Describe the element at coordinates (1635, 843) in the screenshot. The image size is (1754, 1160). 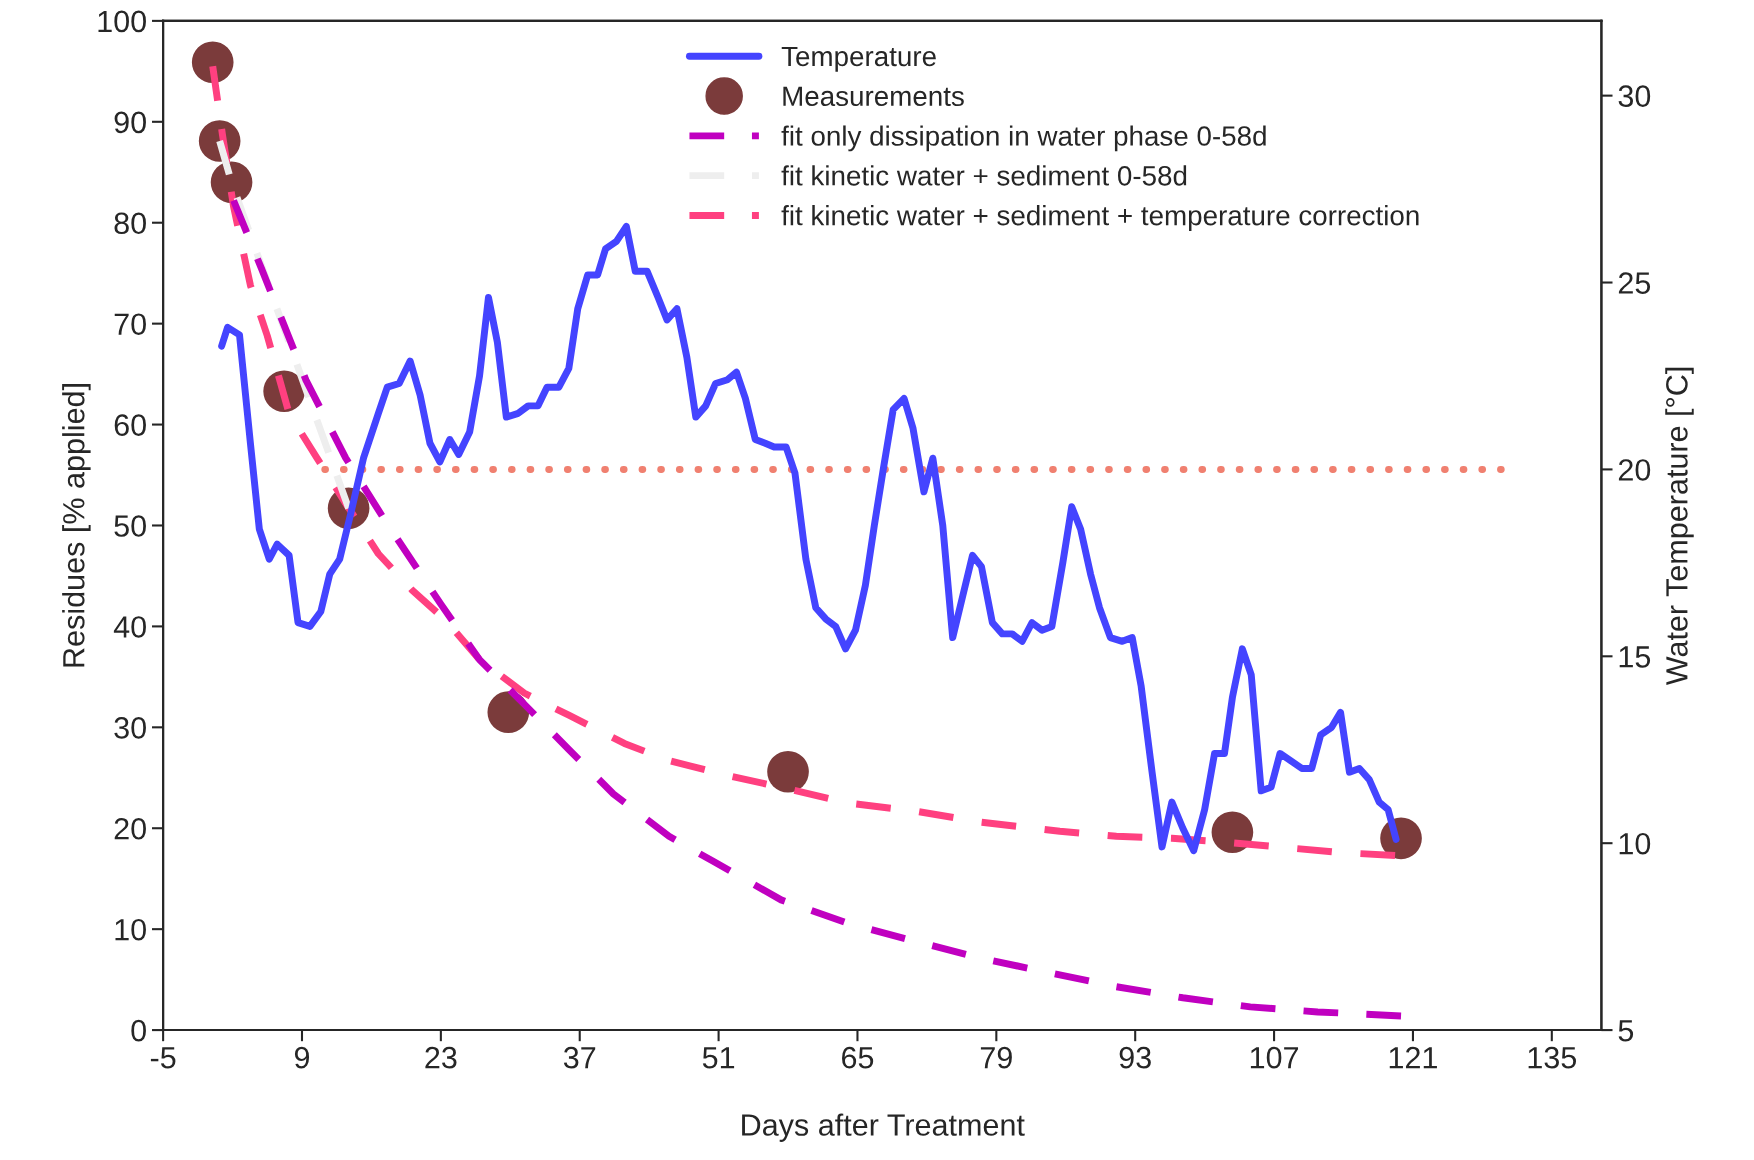
I see `y2-tick-label: 10` at that location.